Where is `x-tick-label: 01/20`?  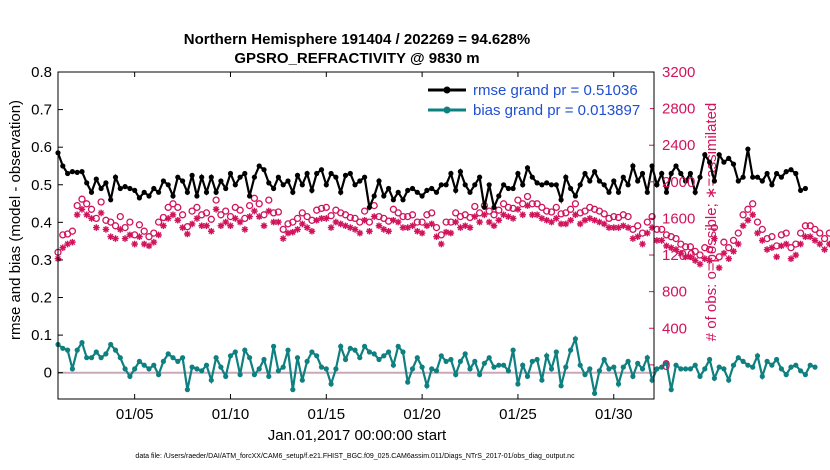
x-tick-label: 01/20 is located at coordinates (422, 414).